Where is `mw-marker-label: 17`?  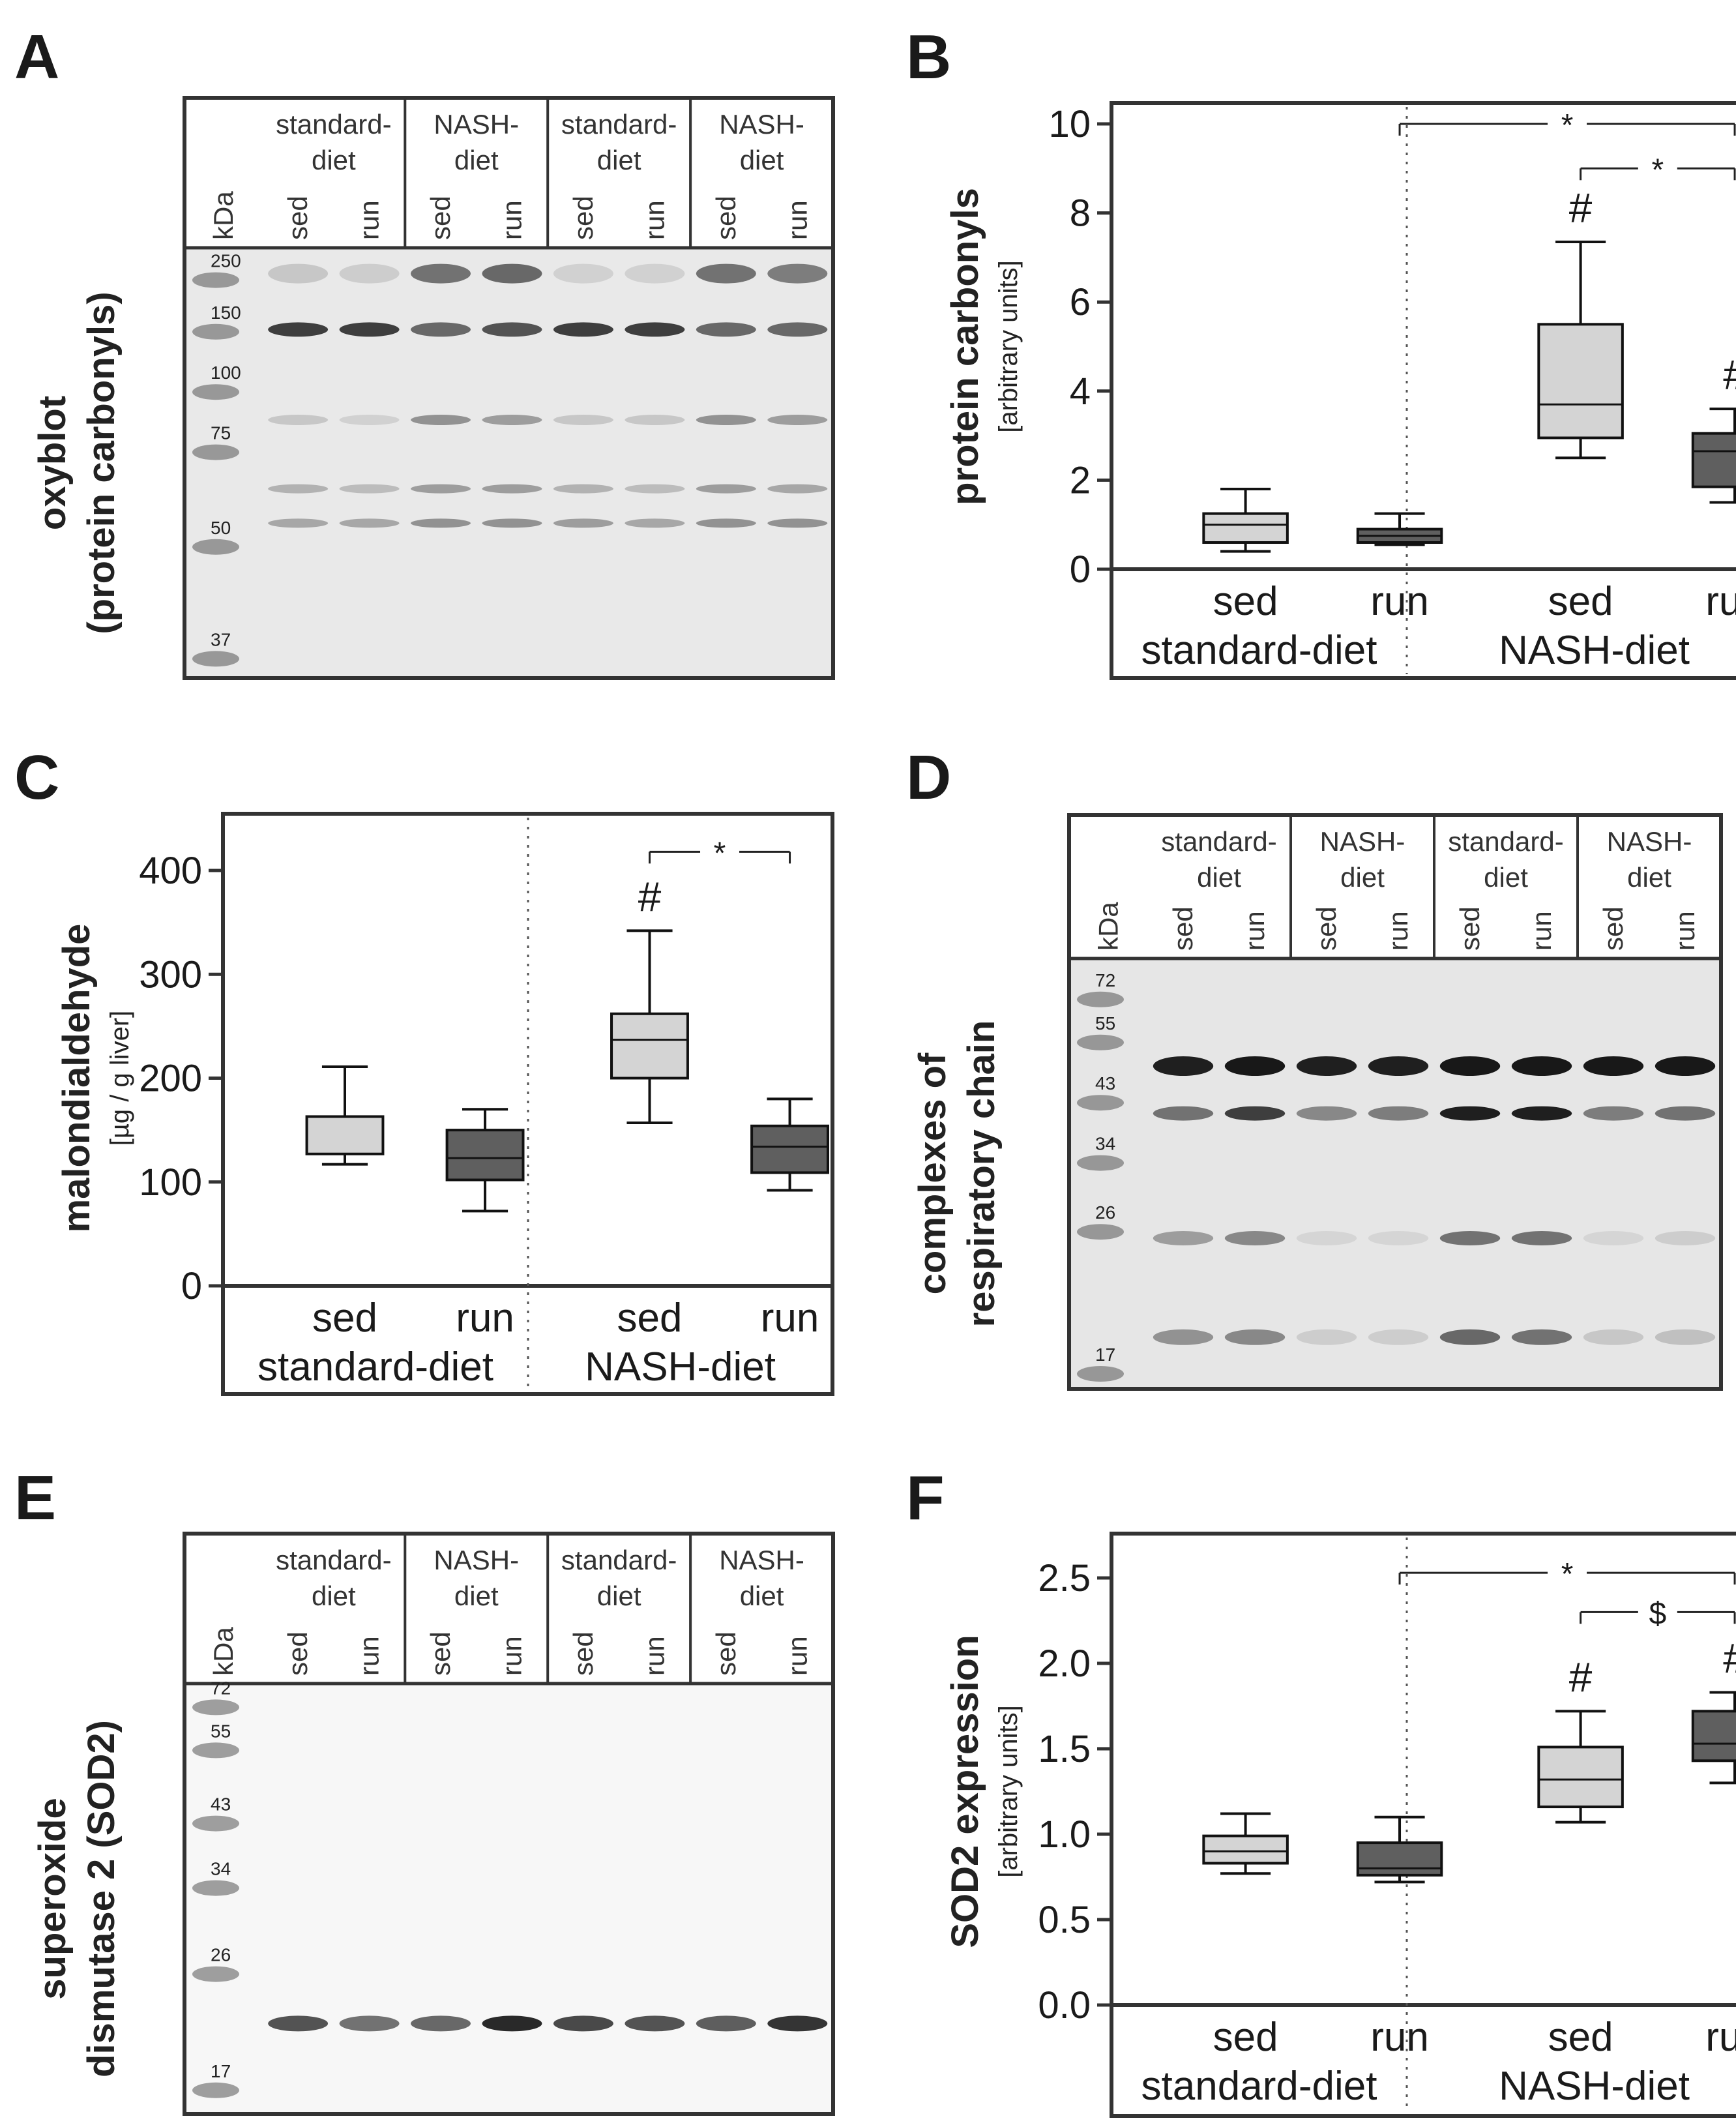
mw-marker-label: 17 is located at coordinates (221, 2071).